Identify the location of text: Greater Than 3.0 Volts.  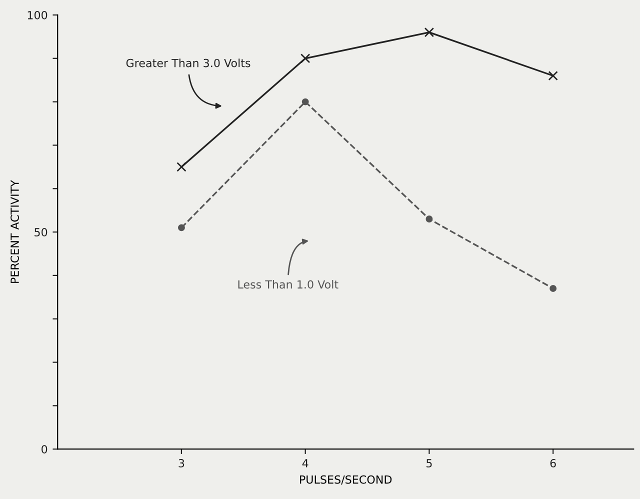
(188, 63).